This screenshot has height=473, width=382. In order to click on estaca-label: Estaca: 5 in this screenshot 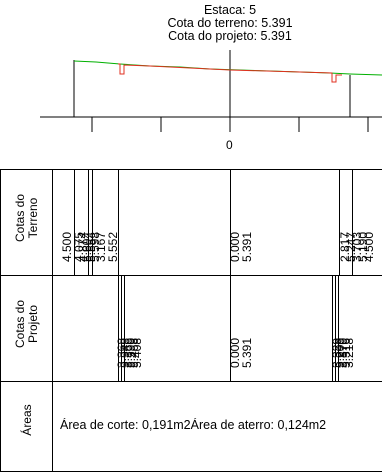, I will do `click(230, 10)`.